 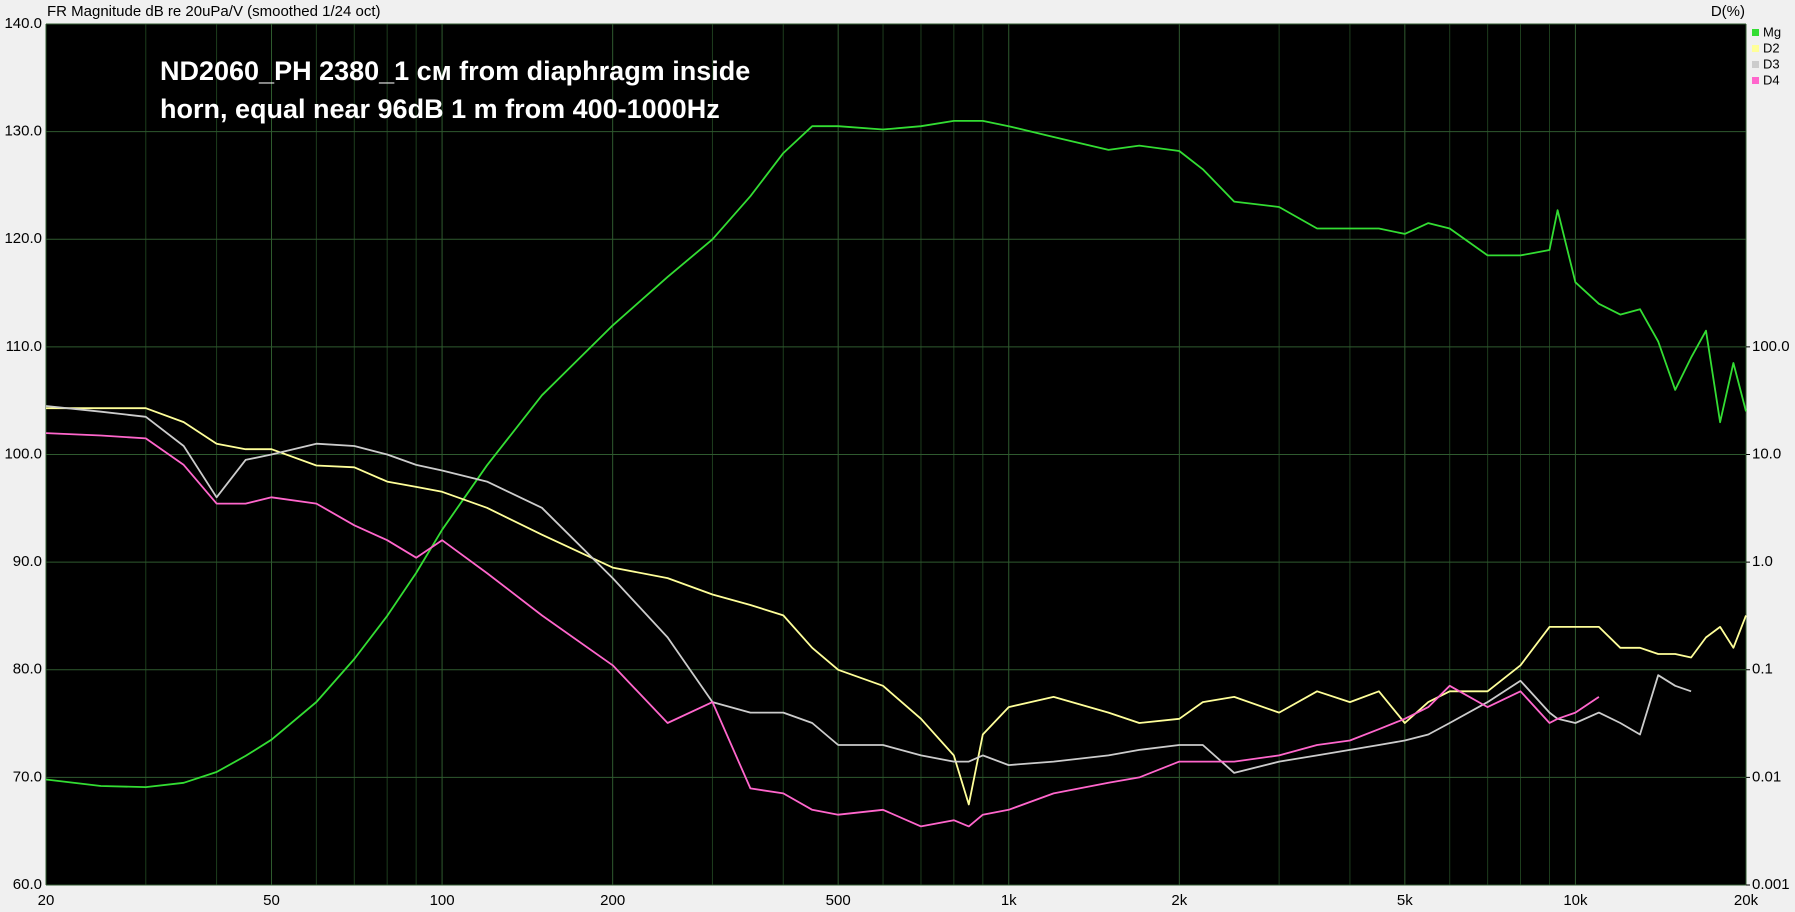 I want to click on x-tick-label: 1k, so click(x=1009, y=900).